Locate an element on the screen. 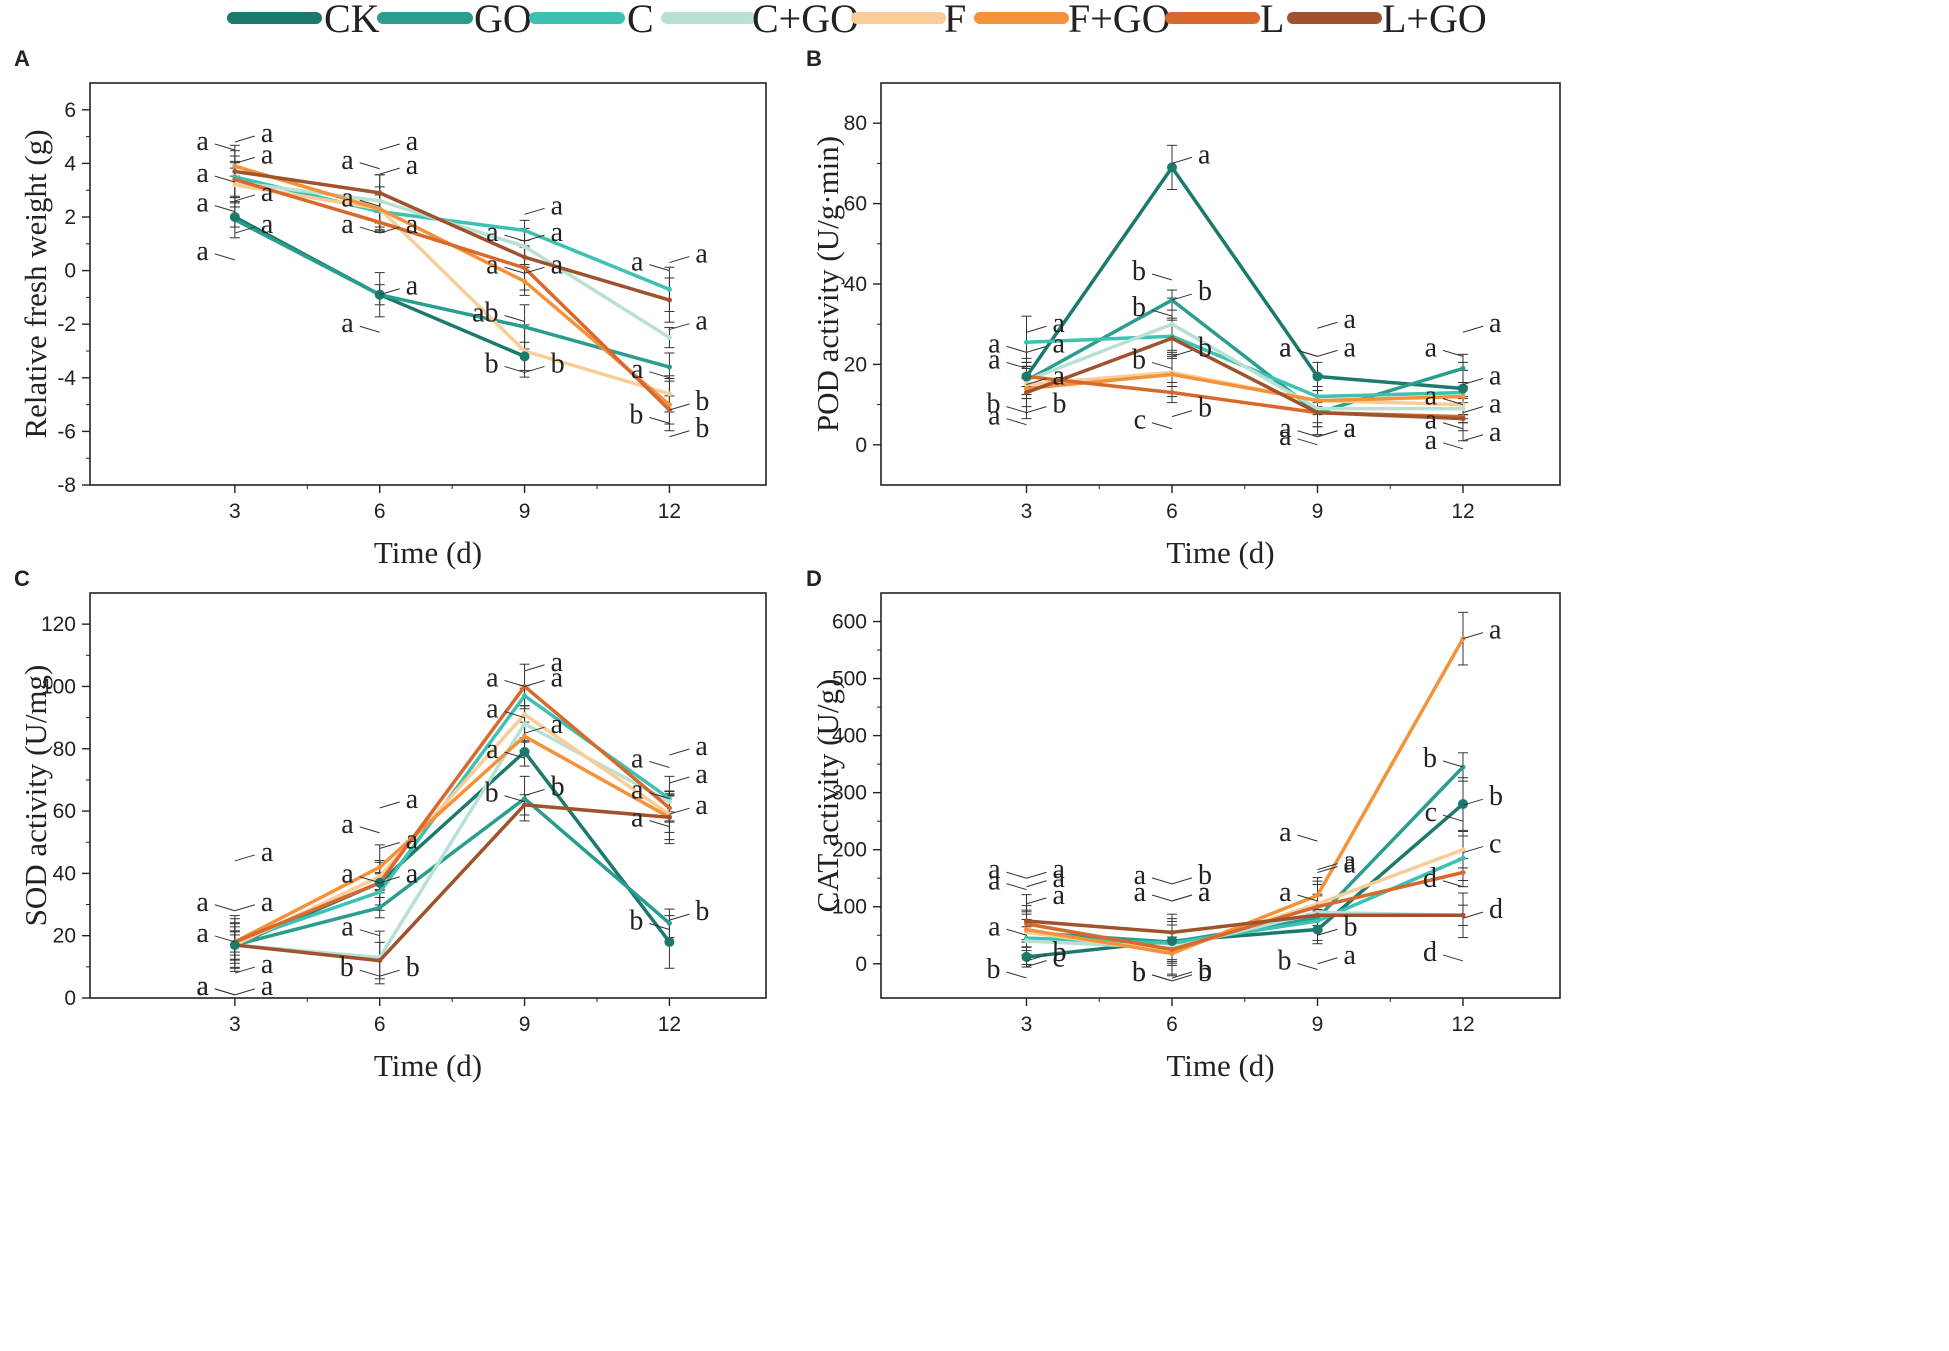 The width and height of the screenshot is (1949, 1351). x-tick-label: 12 is located at coordinates (1462, 511).